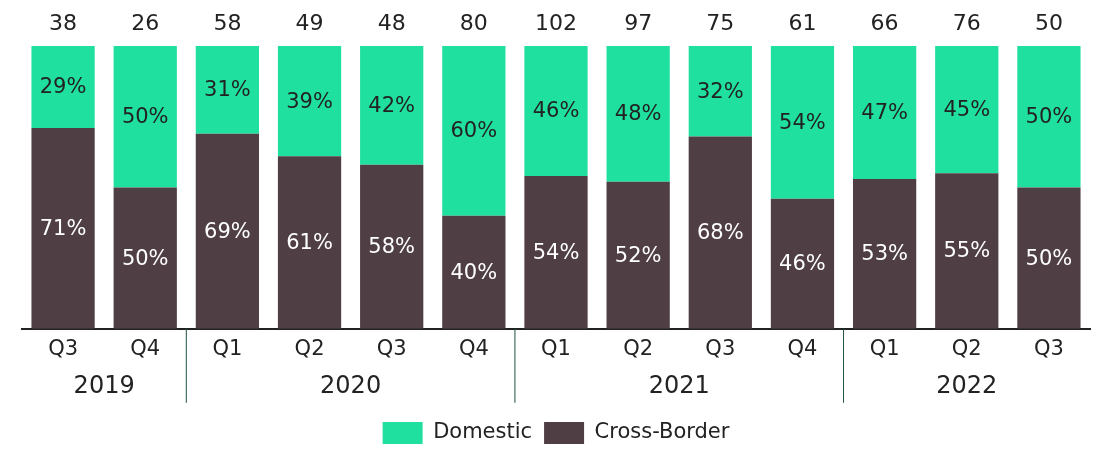  What do you see at coordinates (638, 113) in the screenshot?
I see `data-label: 48%` at bounding box center [638, 113].